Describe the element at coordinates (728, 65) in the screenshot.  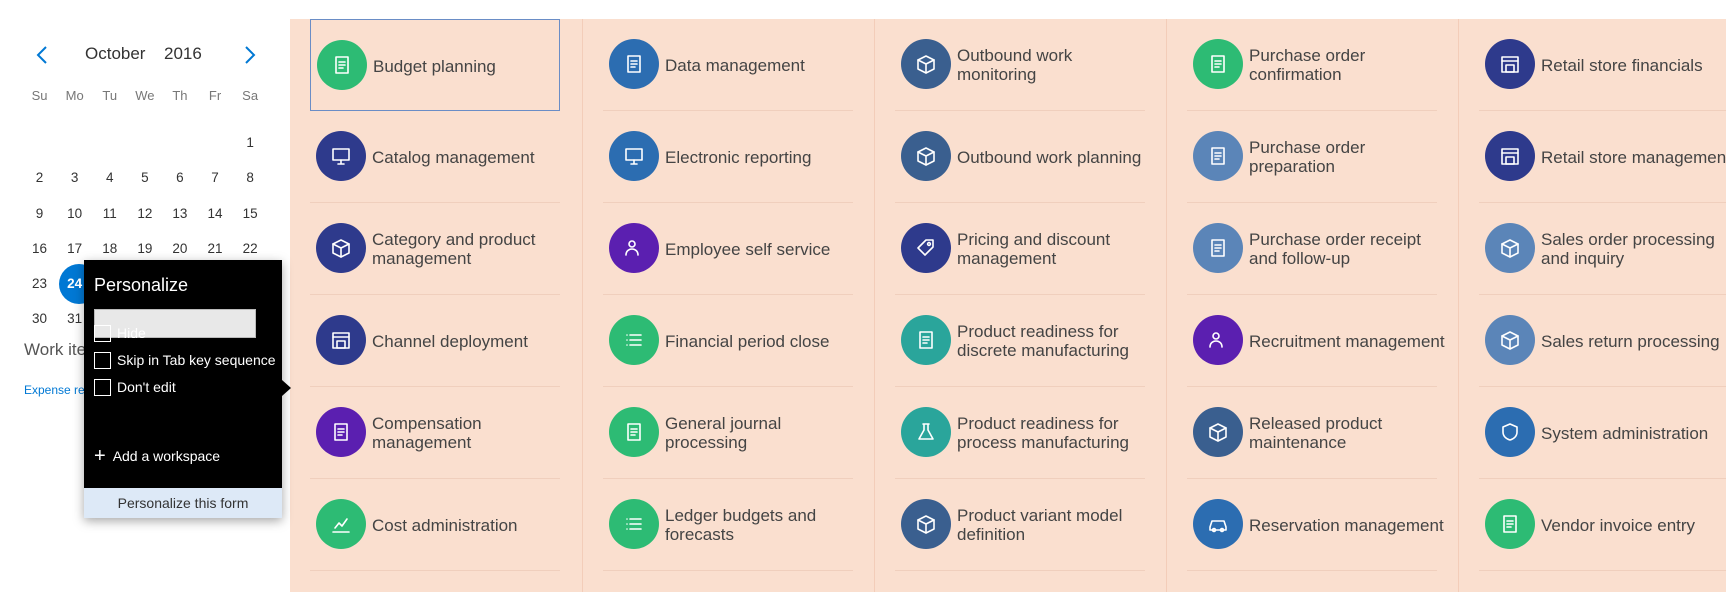
I see `workspace-tile: Data management` at that location.